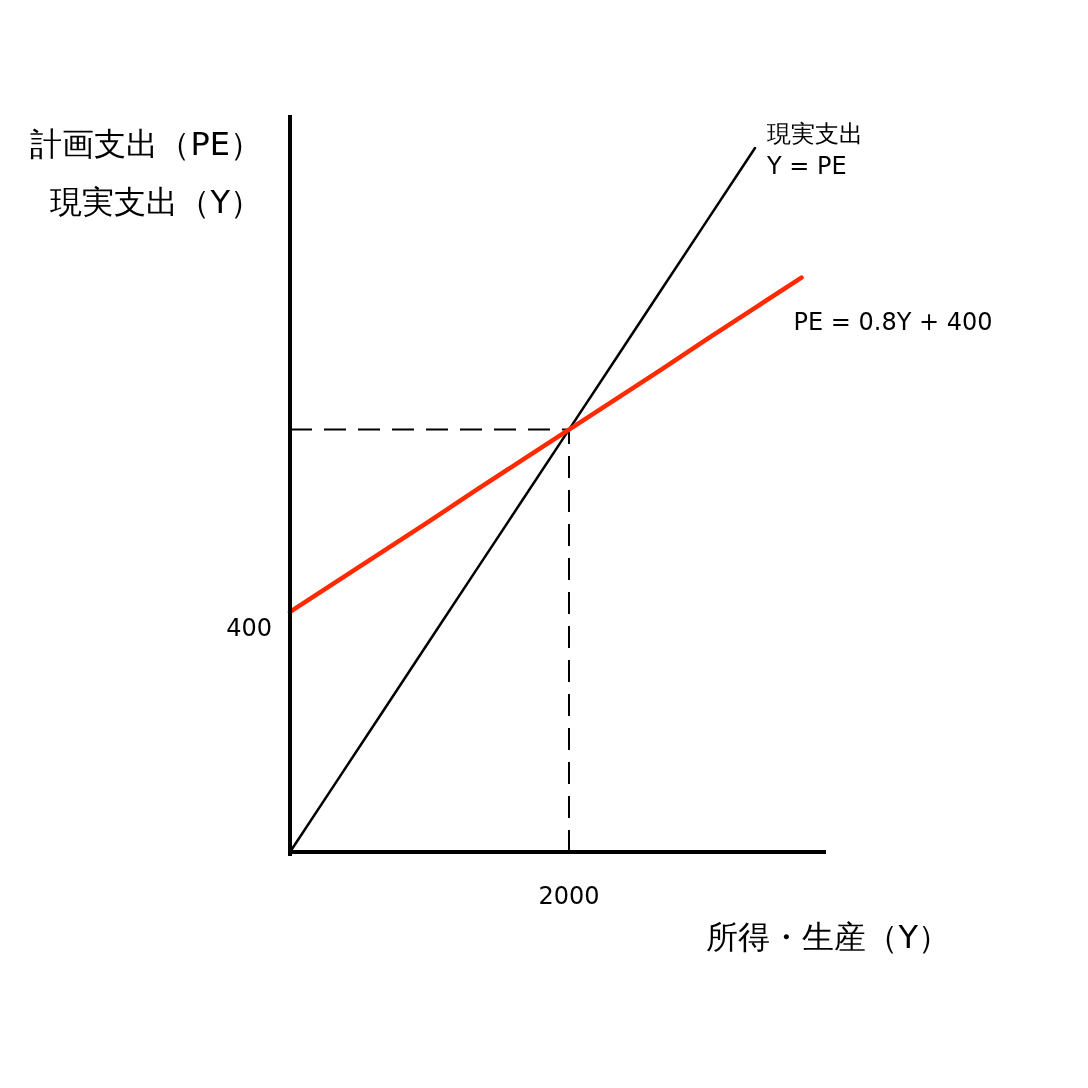 The width and height of the screenshot is (1088, 1088). I want to click on series-label: PE = 0.8Y + 400, so click(893, 321).